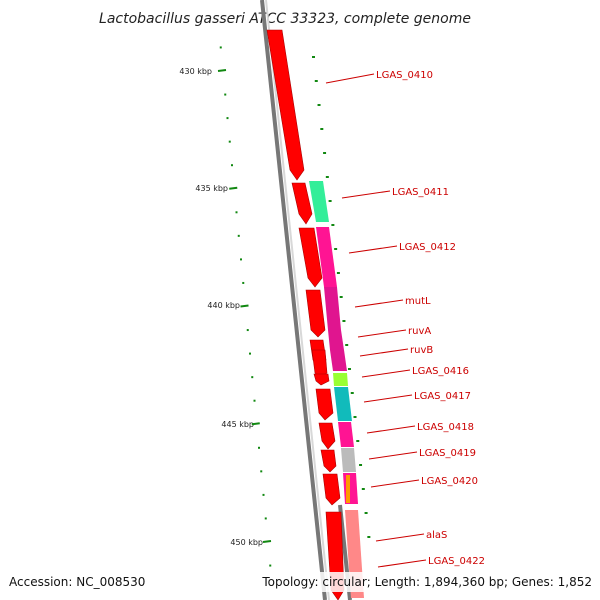  I want to click on cds-arrow-mutL, so click(315, 313).